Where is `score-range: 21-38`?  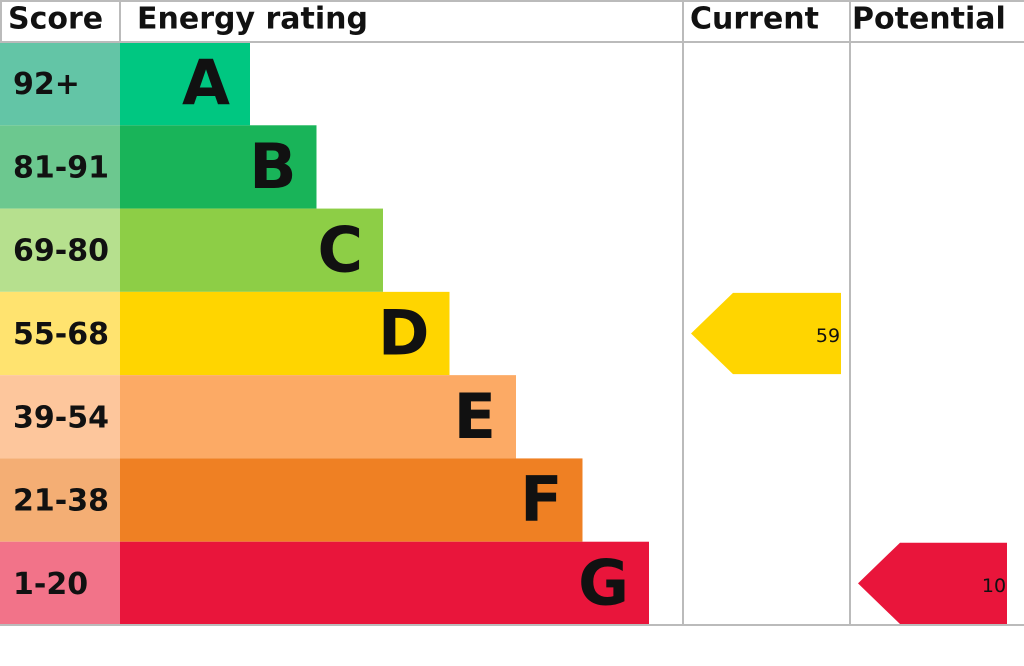 score-range: 21-38 is located at coordinates (61, 501).